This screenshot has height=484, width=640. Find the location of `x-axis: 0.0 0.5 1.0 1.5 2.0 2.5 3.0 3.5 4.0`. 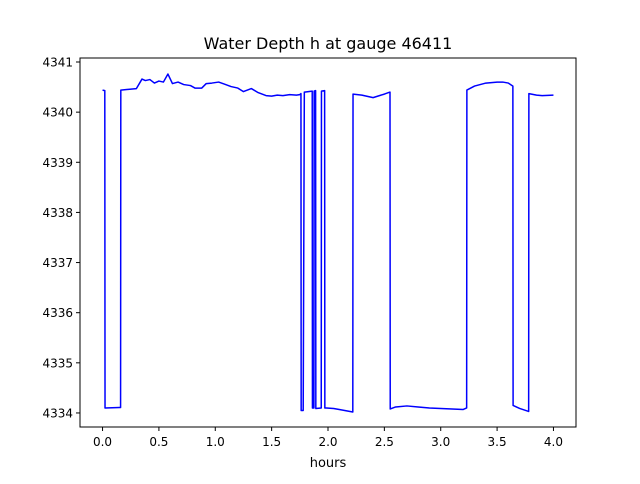

x-axis: 0.0 0.5 1.0 1.5 2.0 2.5 3.0 3.5 4.0 is located at coordinates (328, 438).